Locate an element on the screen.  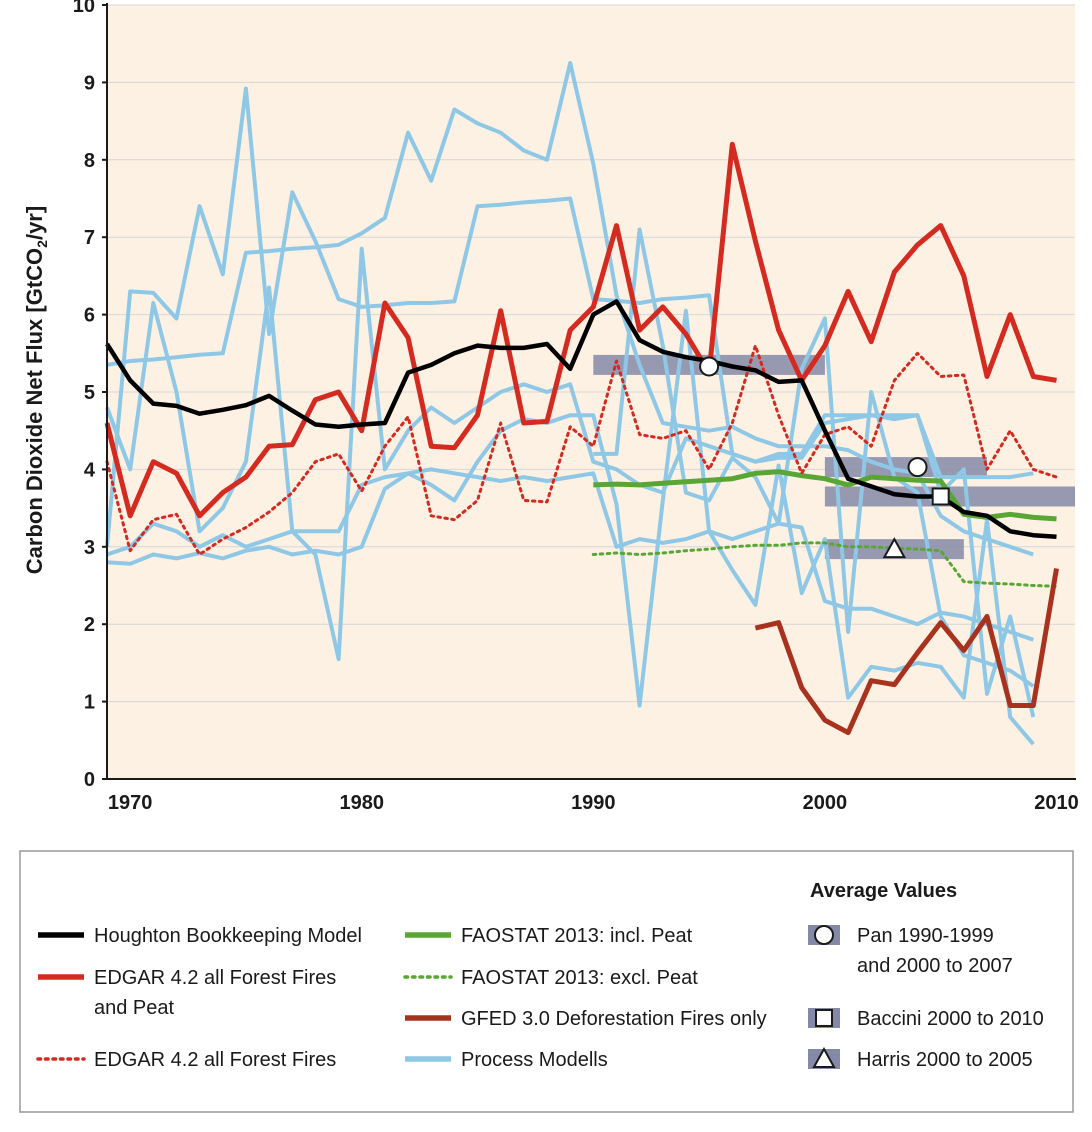
legend-label-line2: and Peat is located at coordinates (134, 1008).